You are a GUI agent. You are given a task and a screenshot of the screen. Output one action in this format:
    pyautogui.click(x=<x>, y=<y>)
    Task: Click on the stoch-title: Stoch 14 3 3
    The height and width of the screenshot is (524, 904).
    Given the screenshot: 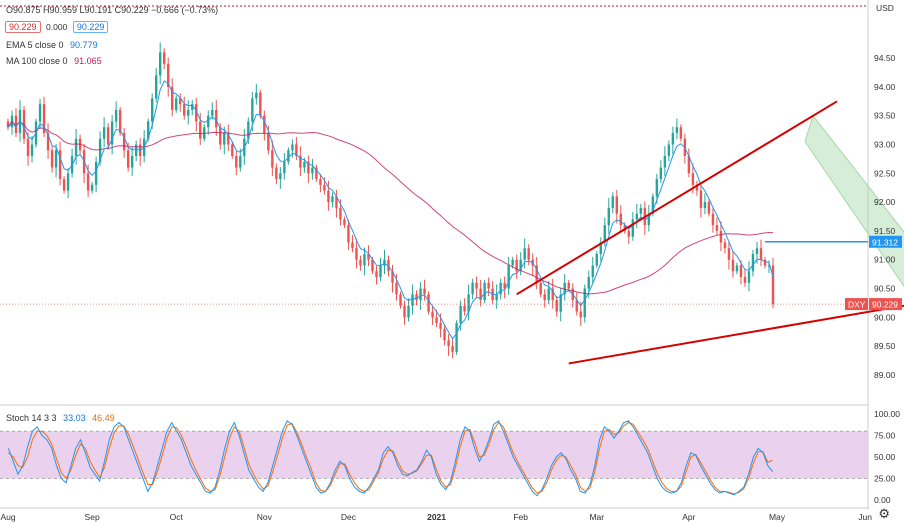 What is the action you would take?
    pyautogui.click(x=31, y=418)
    